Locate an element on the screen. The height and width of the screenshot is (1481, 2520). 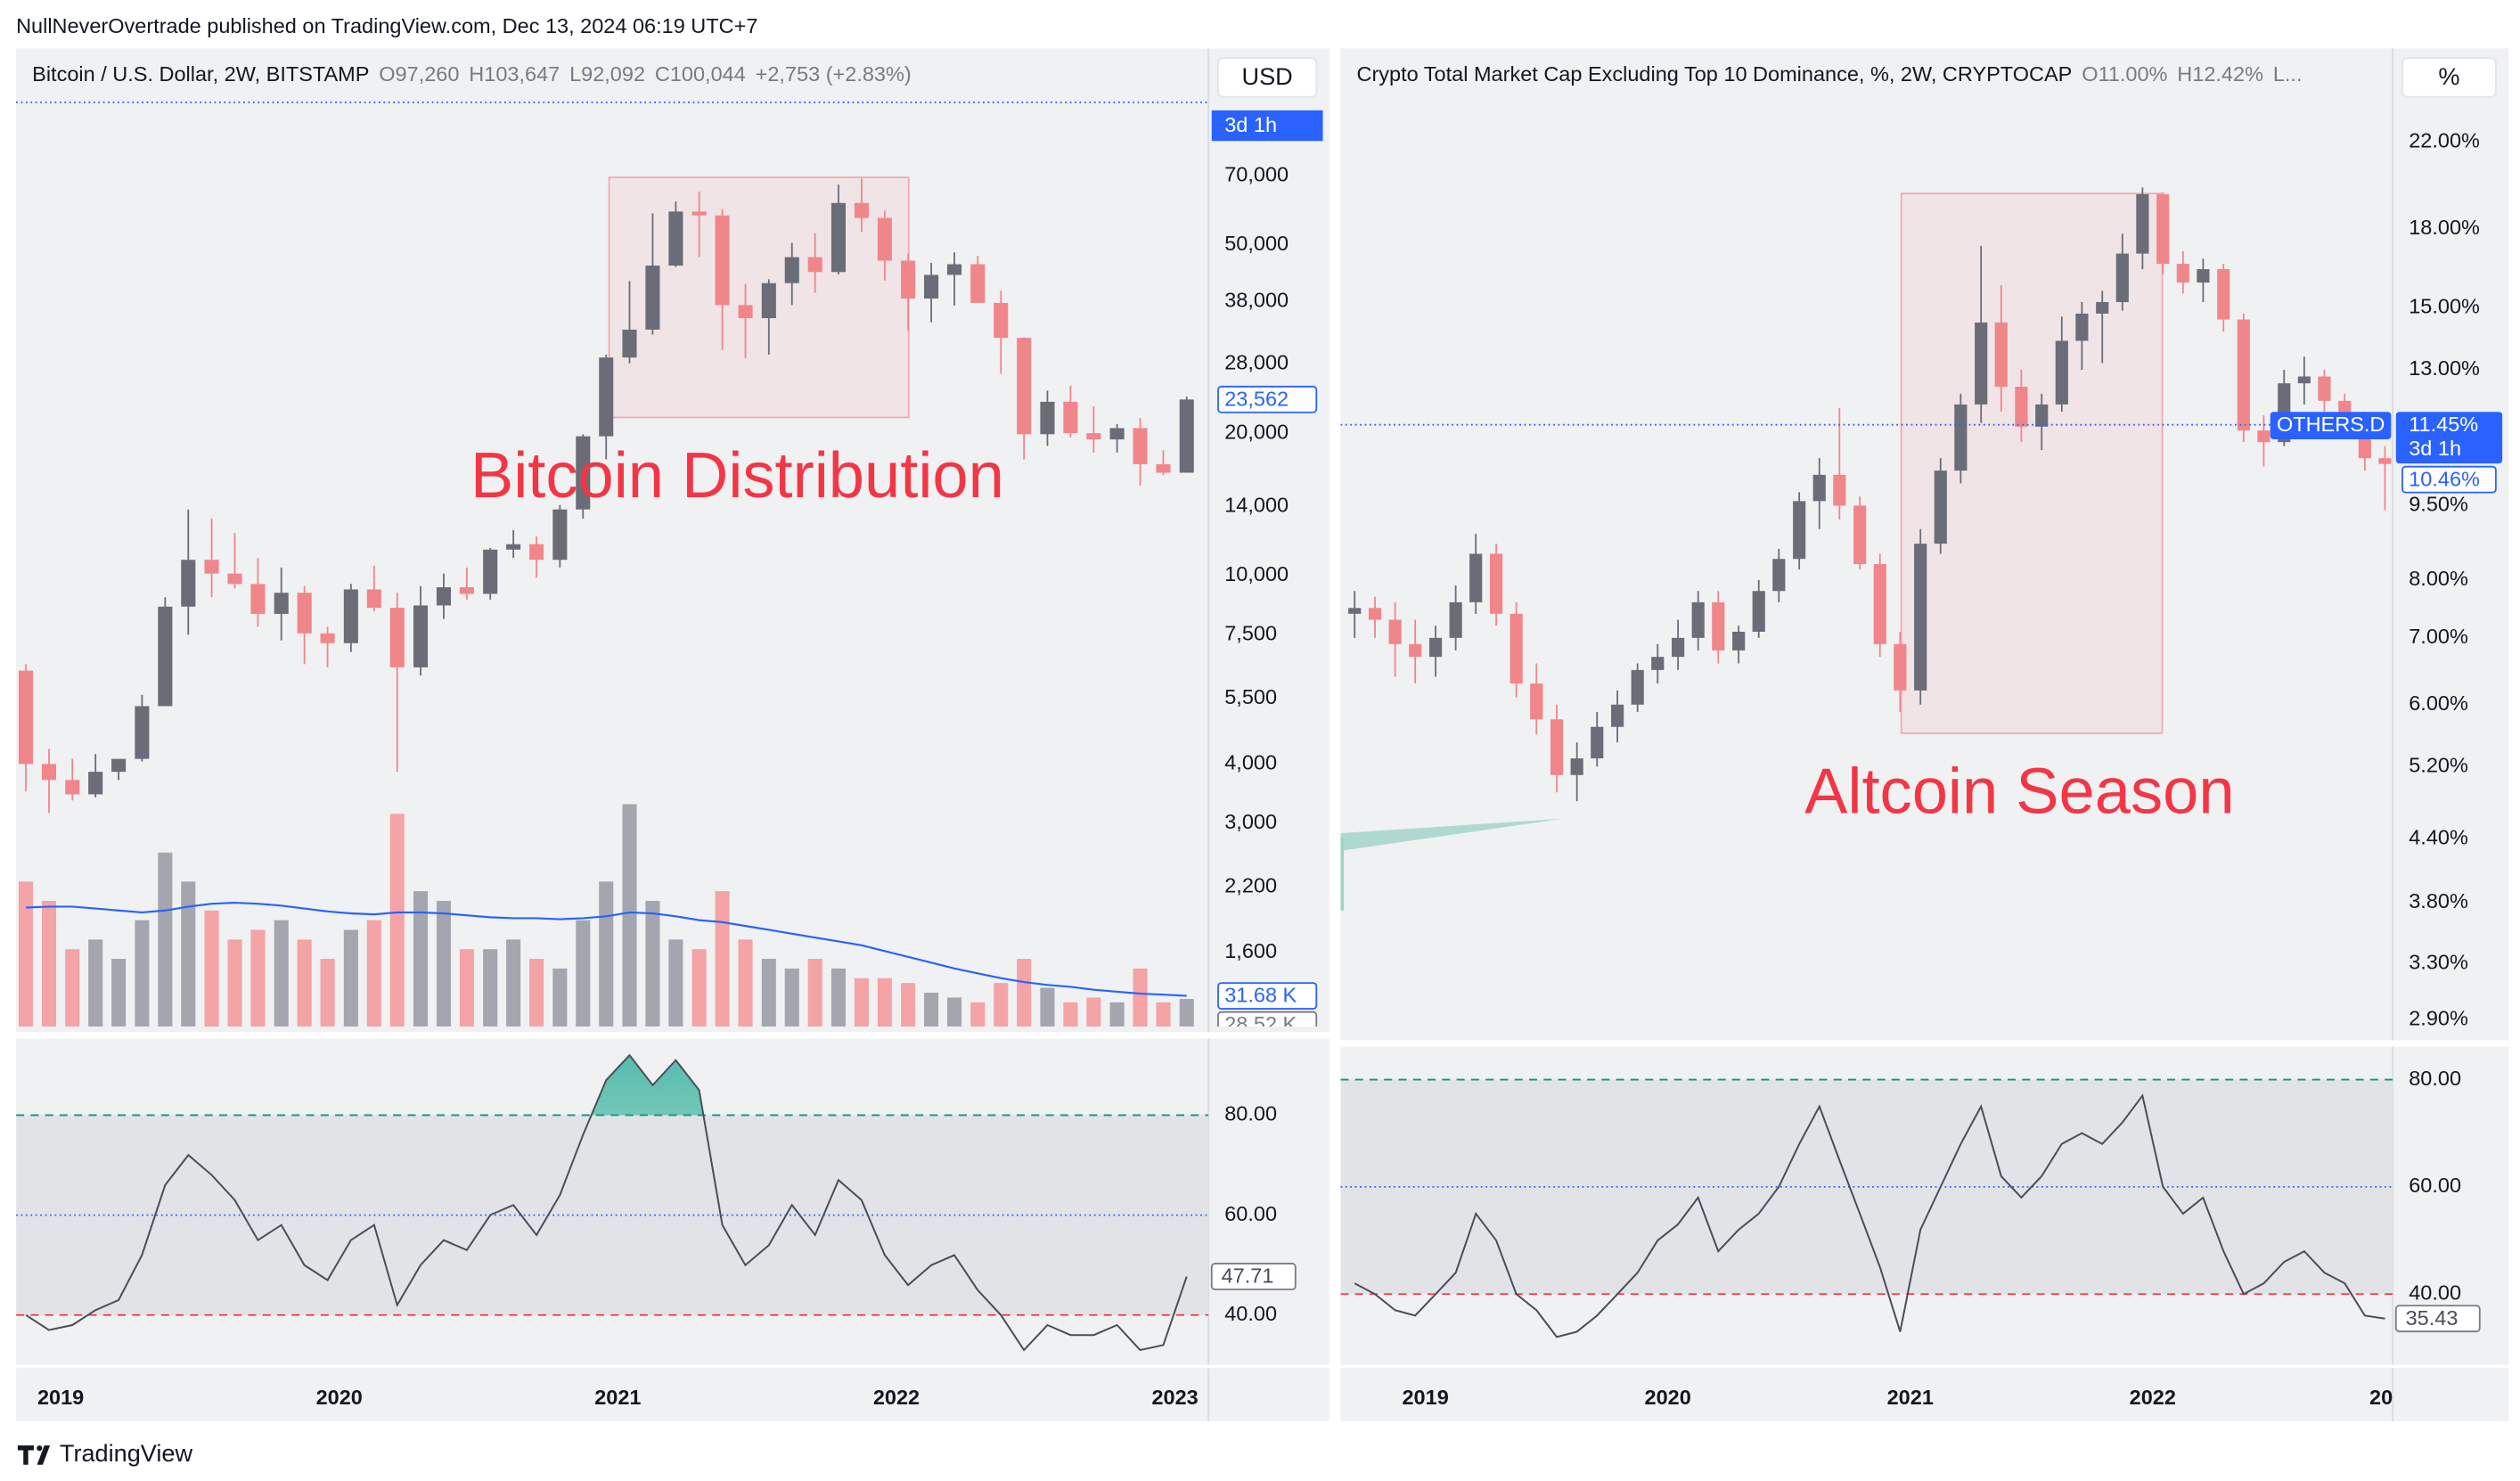
y-tick-label: 28,000 is located at coordinates (1256, 362).